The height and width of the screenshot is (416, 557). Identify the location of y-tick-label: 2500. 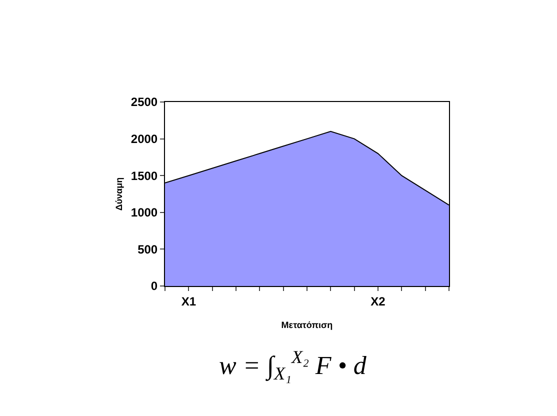
(144, 102).